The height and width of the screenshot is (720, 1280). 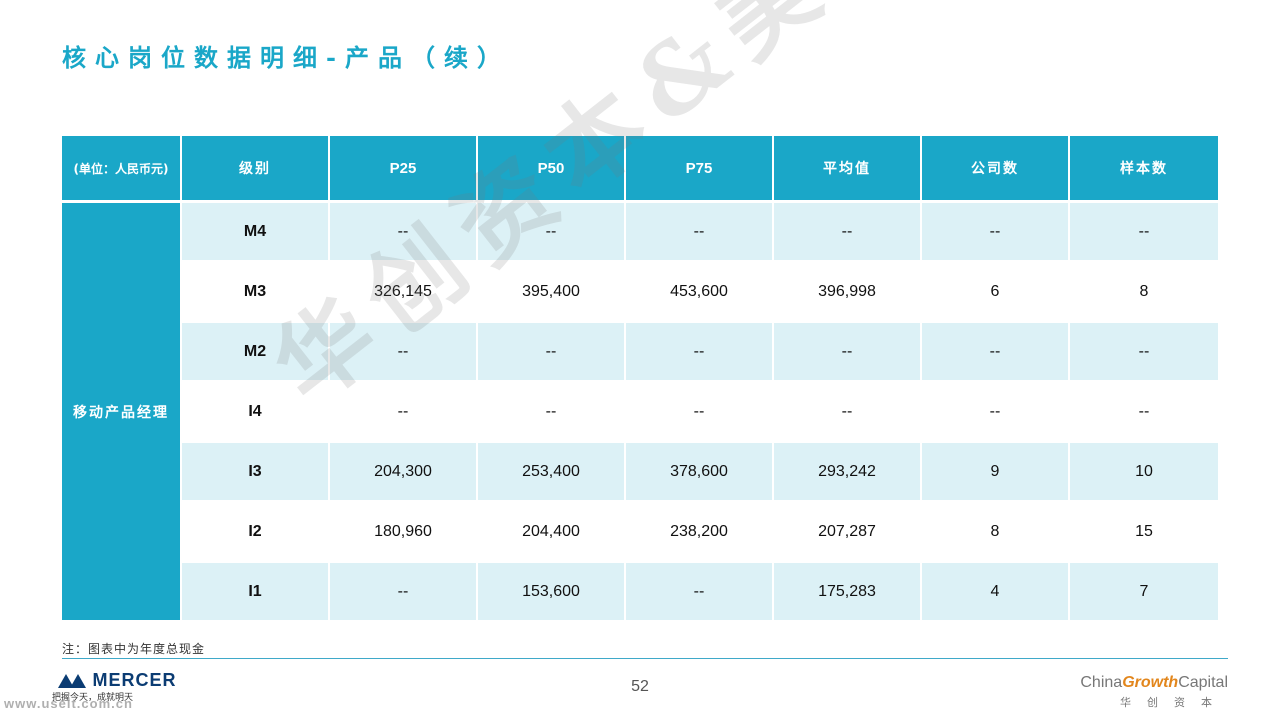 What do you see at coordinates (122, 169) in the screenshot?
I see `header-unit: (单位：人民币元)` at bounding box center [122, 169].